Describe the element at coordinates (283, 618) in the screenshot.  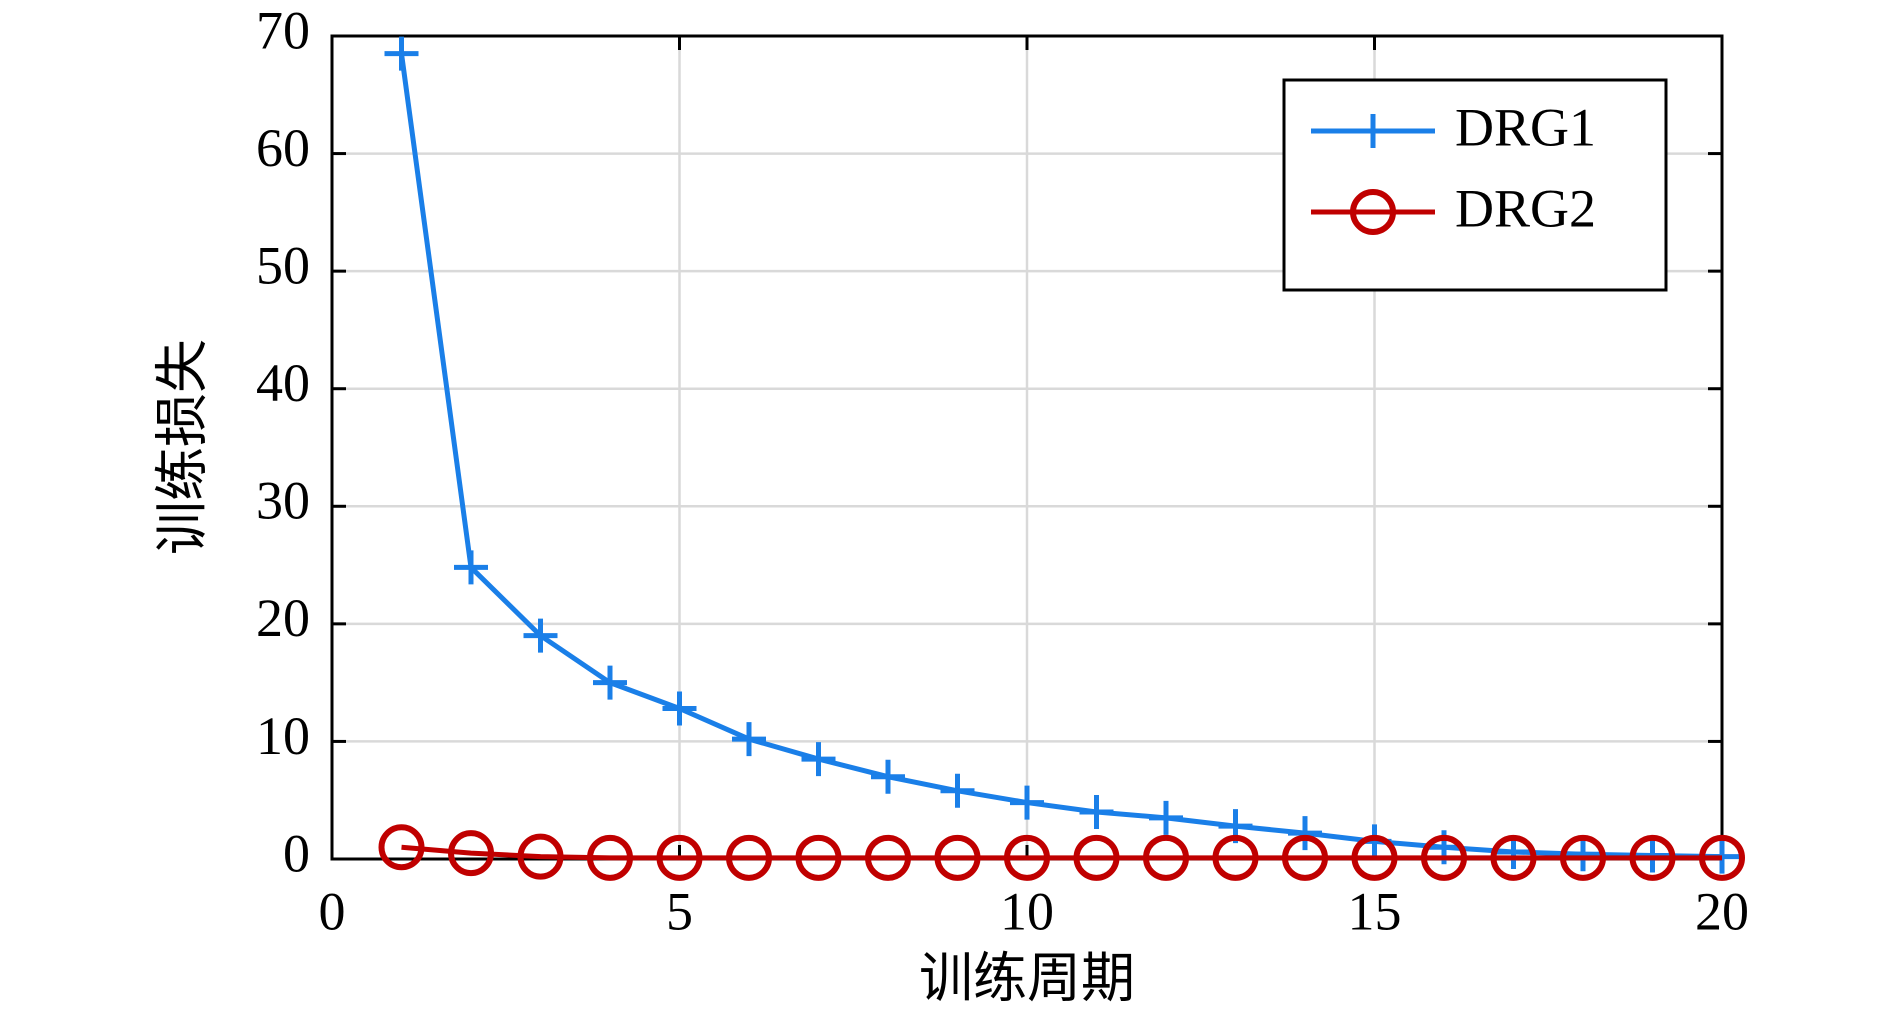
I see `y-tick-label: 20` at that location.